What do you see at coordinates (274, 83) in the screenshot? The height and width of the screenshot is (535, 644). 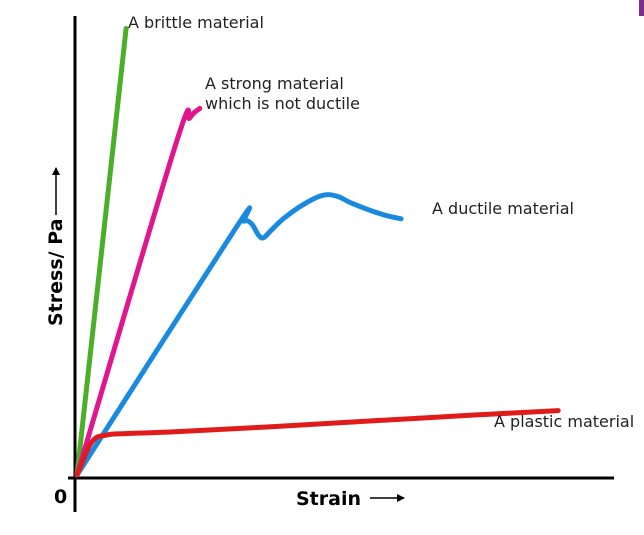 I see `label-strong-material-line-1: A strong material` at bounding box center [274, 83].